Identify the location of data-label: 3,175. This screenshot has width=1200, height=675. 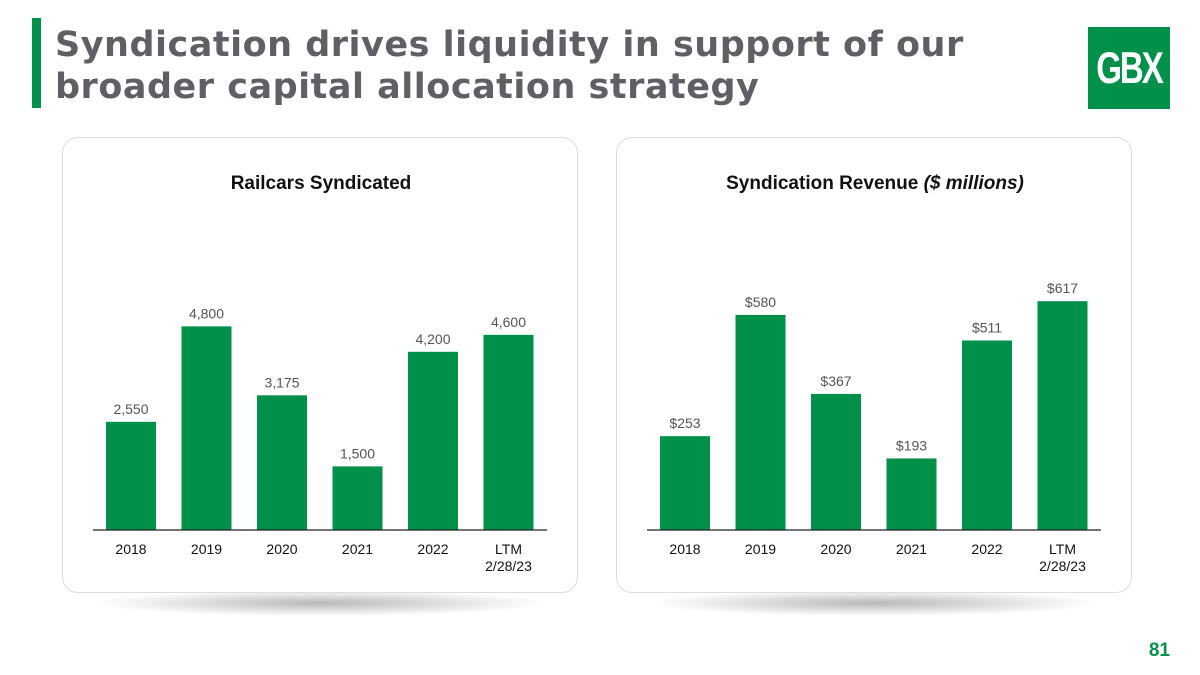
(281, 382).